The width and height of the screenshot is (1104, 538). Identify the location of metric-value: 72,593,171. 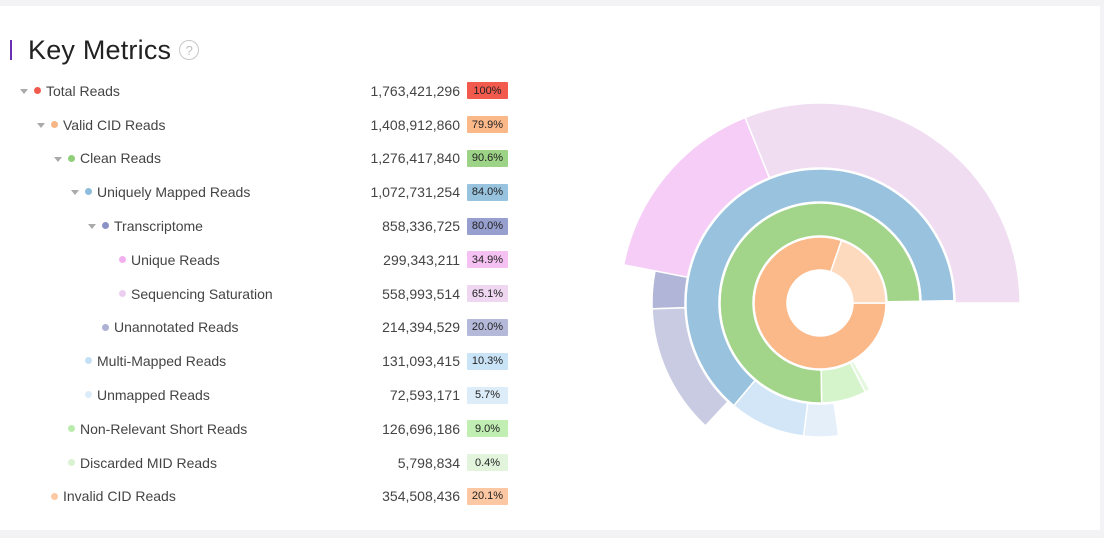
(424, 395).